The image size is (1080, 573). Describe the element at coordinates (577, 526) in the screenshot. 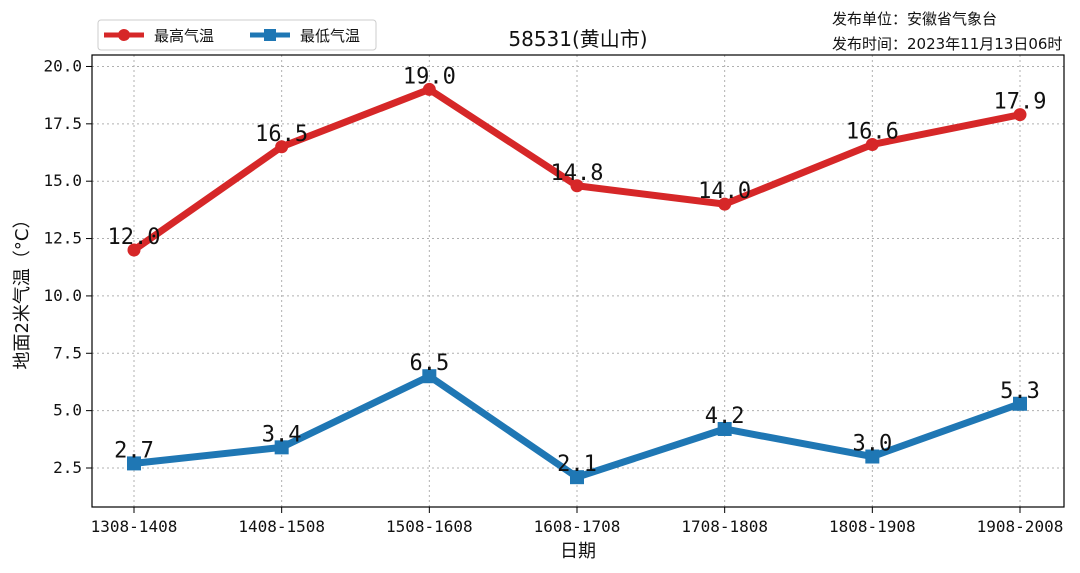

I see `x-tick-label: 1608-1708` at that location.